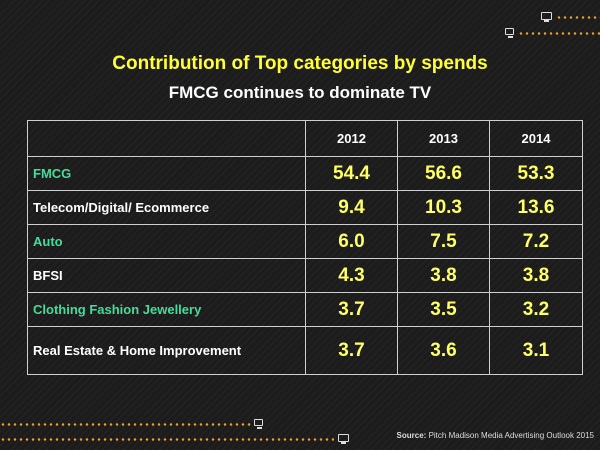 This screenshot has width=600, height=450. I want to click on value-cell: 13.6, so click(536, 207).